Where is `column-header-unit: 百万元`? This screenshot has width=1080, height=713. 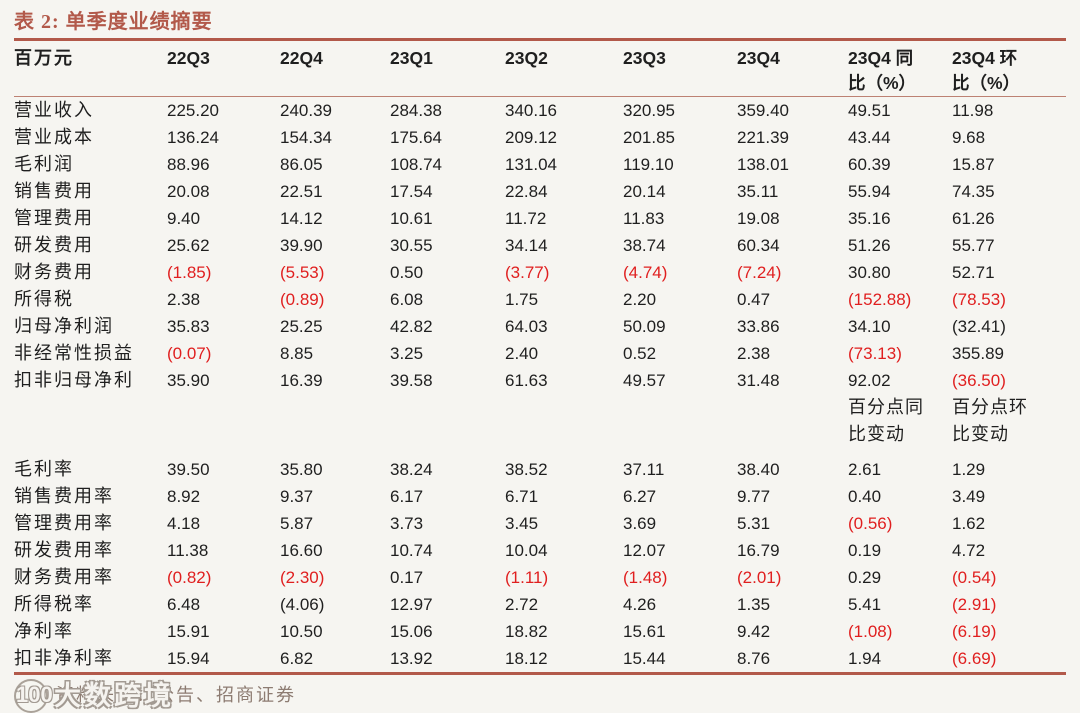 column-header-unit: 百万元 is located at coordinates (90, 69).